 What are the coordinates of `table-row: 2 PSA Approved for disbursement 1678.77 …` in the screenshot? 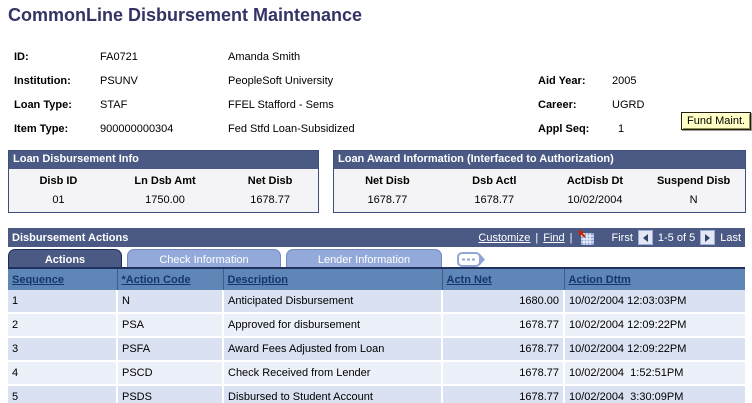 It's located at (376, 325).